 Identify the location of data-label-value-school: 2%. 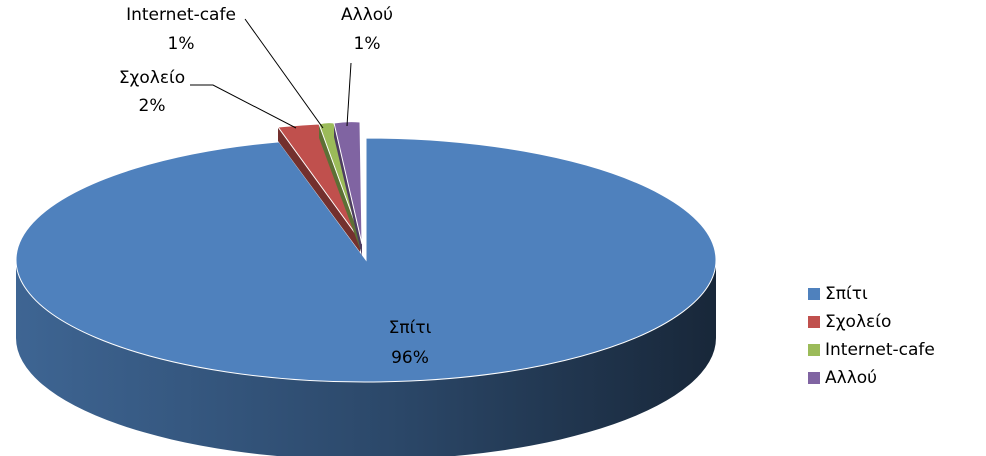
(152, 106).